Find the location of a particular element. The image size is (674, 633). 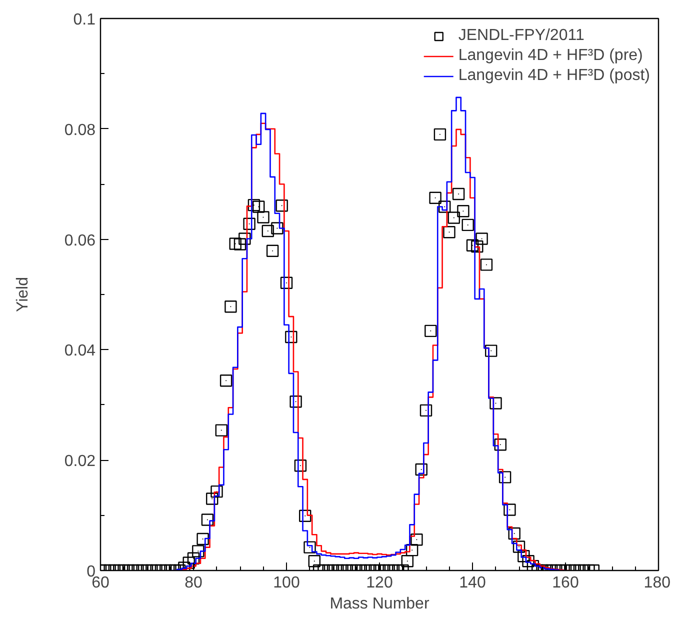

x-tick-label: 80 is located at coordinates (193, 583).